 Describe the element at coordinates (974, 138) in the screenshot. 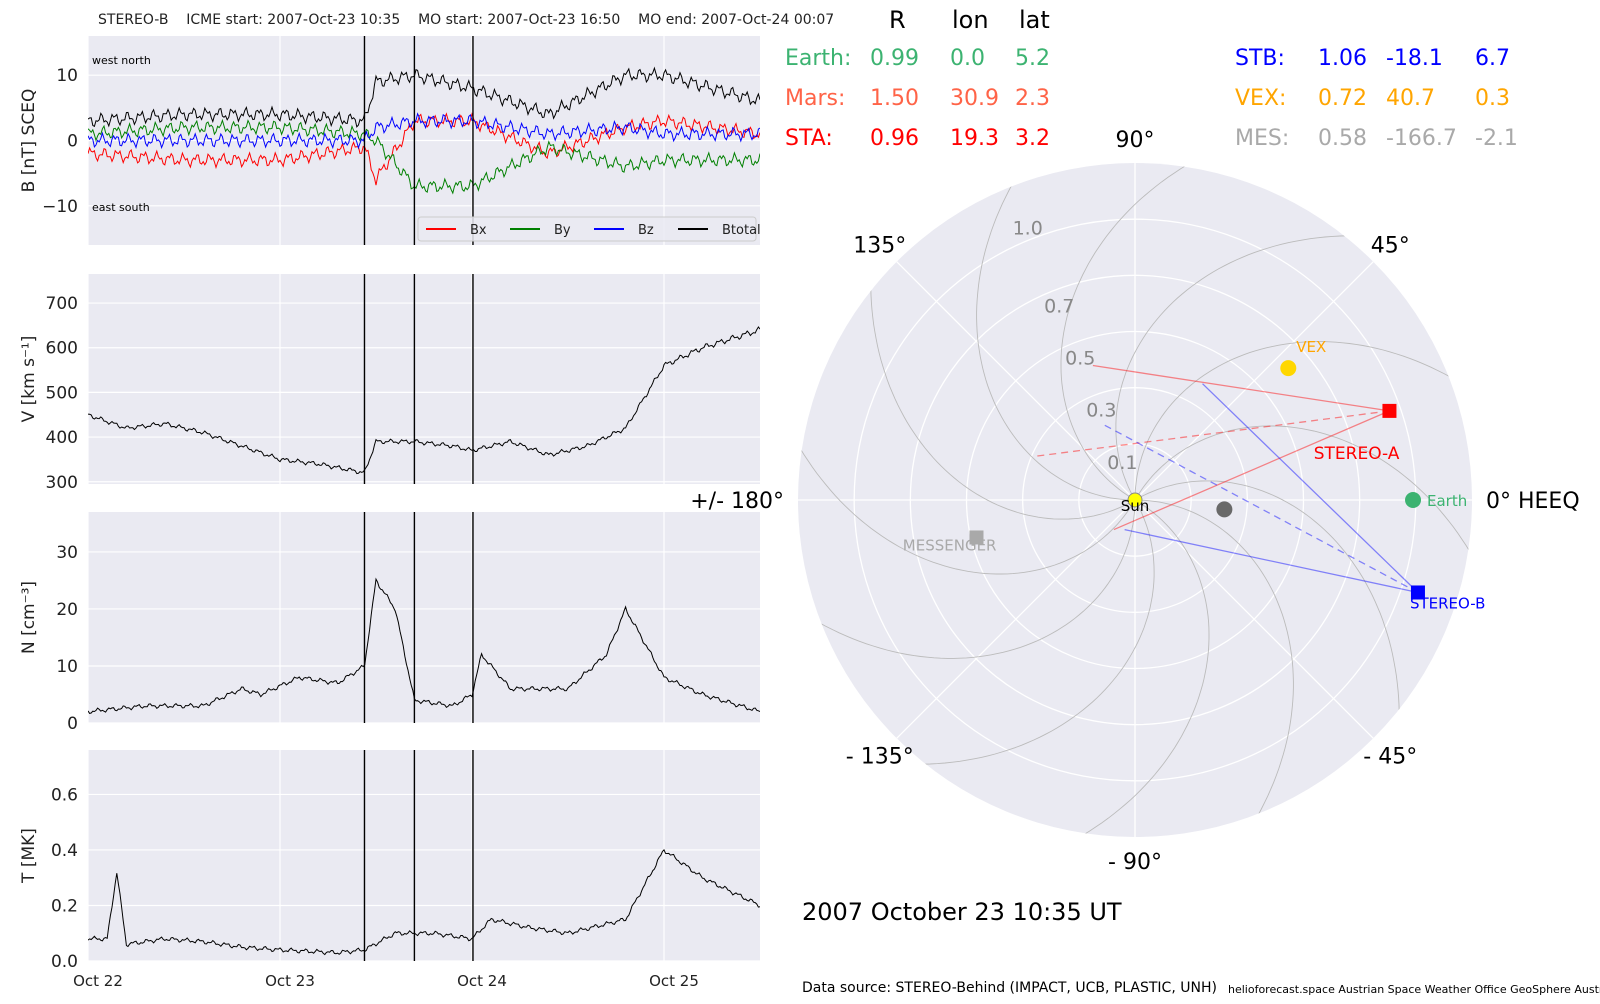

I see `table-row-lon: 19.3` at that location.